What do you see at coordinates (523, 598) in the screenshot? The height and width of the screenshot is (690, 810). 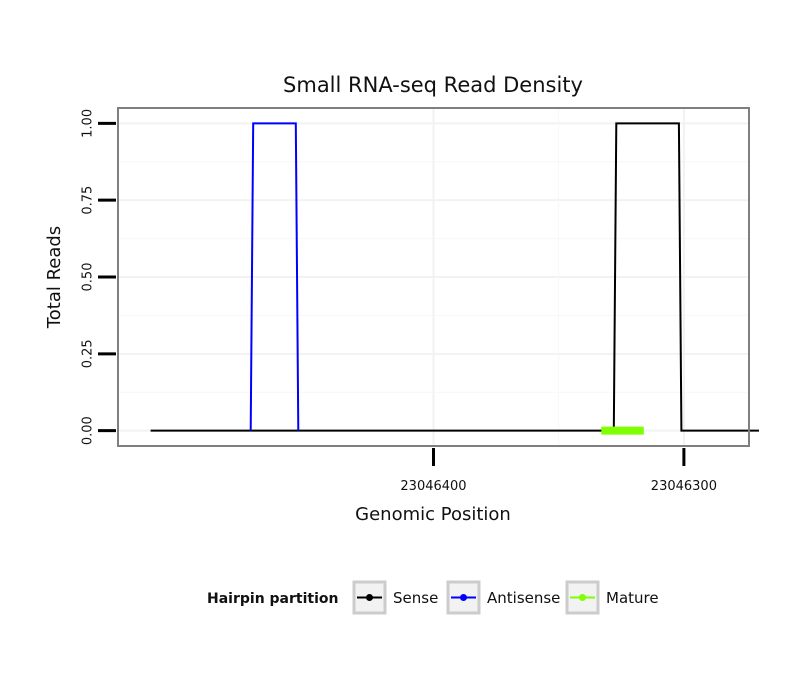 I see `legend-label: Antisense` at bounding box center [523, 598].